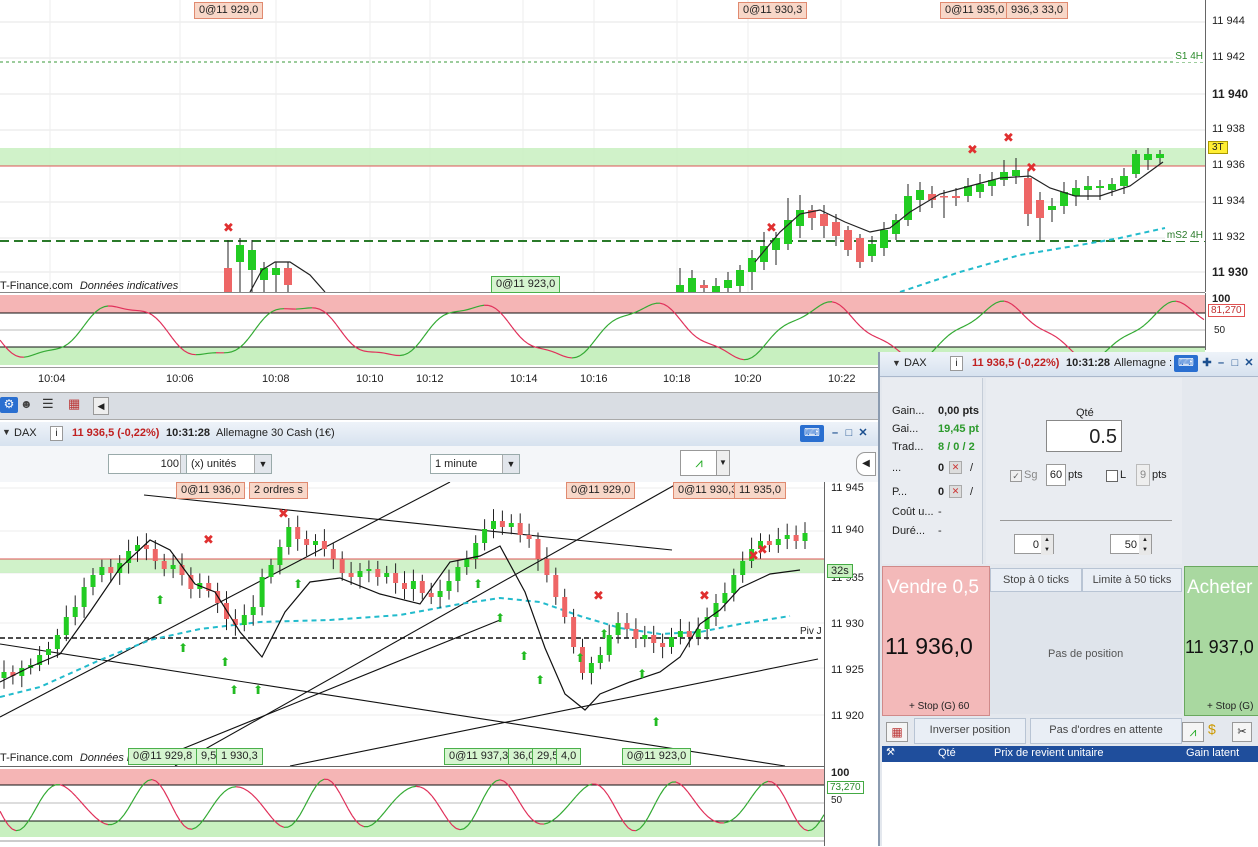  What do you see at coordinates (812, 433) in the screenshot?
I see `keyboard-icon: ⌨` at bounding box center [812, 433].